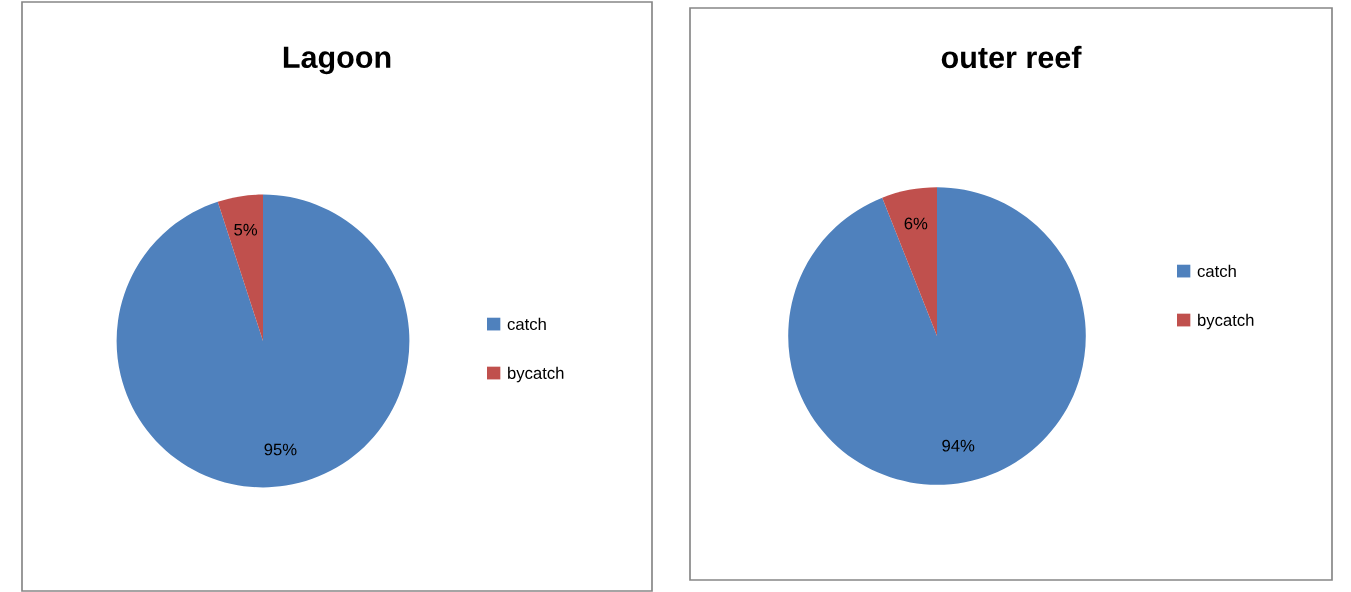  Describe the element at coordinates (246, 229) in the screenshot. I see `data-label: 5%` at that location.